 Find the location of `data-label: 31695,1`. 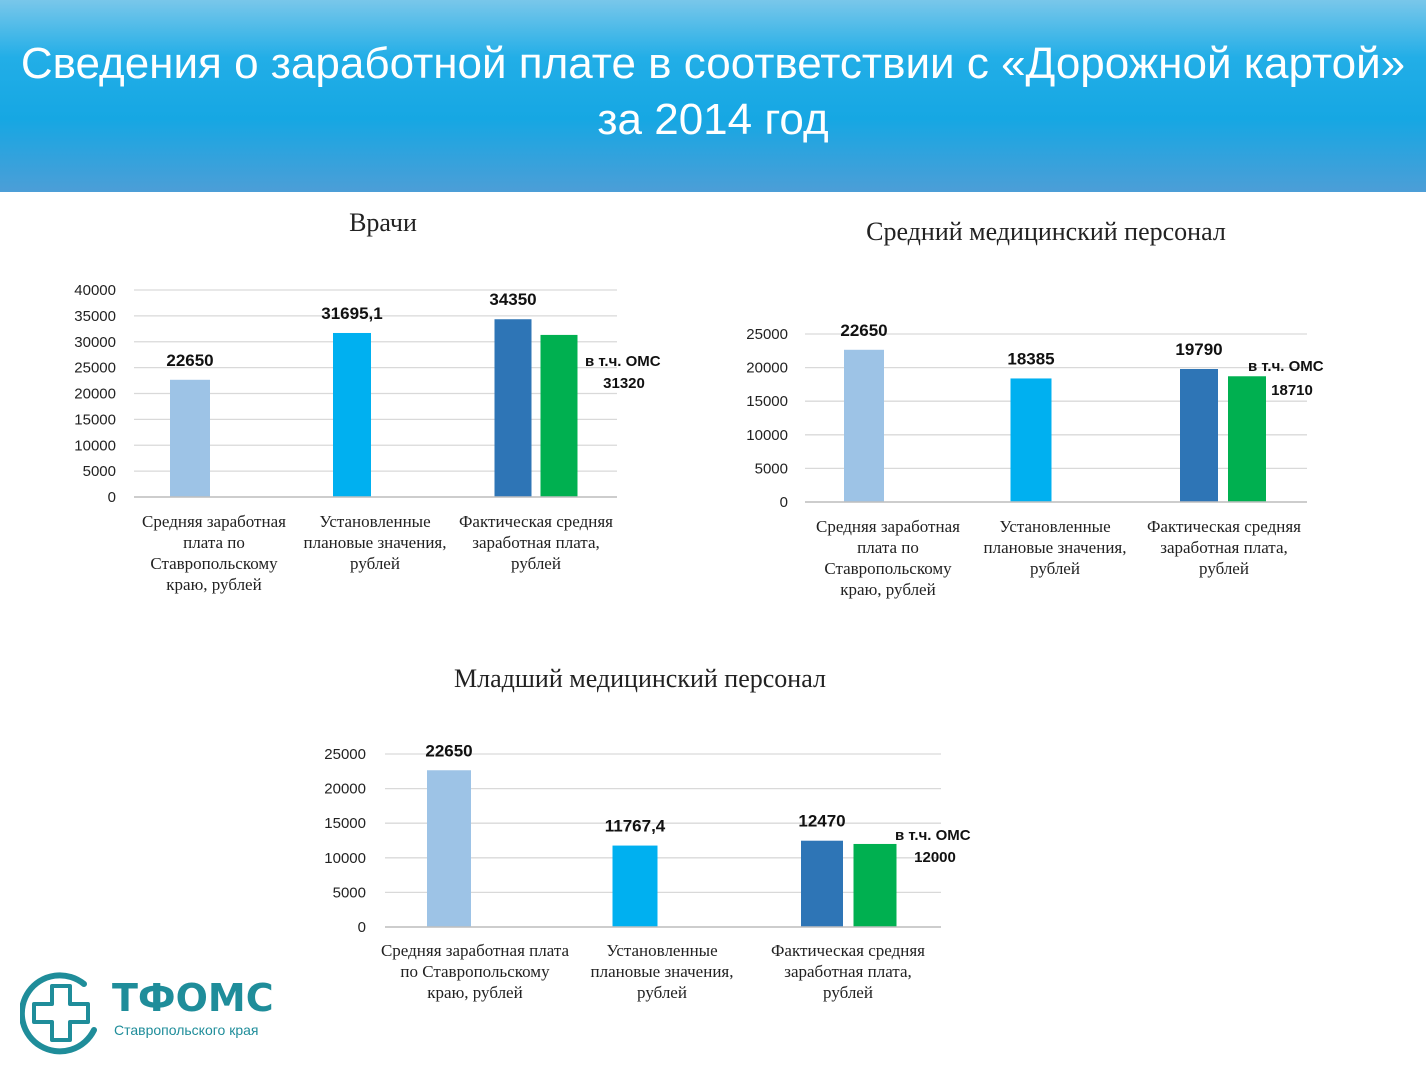

data-label: 31695,1 is located at coordinates (351, 313).